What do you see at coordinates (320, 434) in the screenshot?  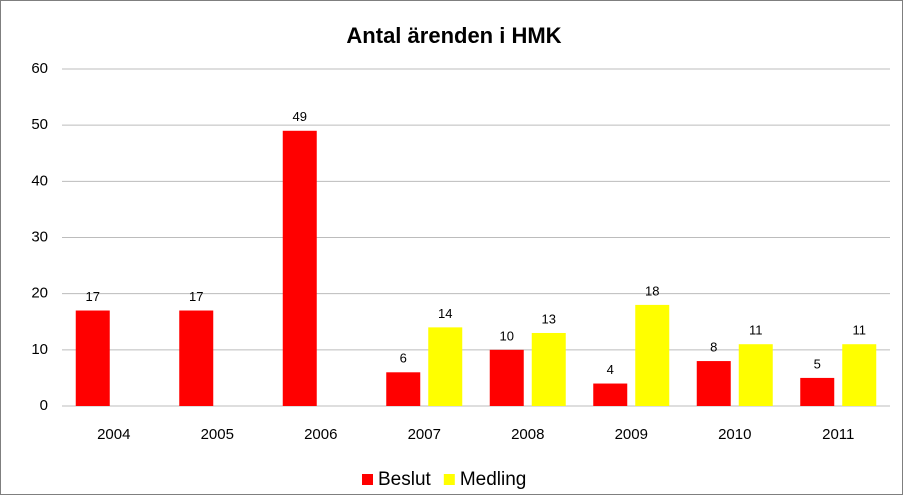 I see `x-tick-label: 2006` at bounding box center [320, 434].